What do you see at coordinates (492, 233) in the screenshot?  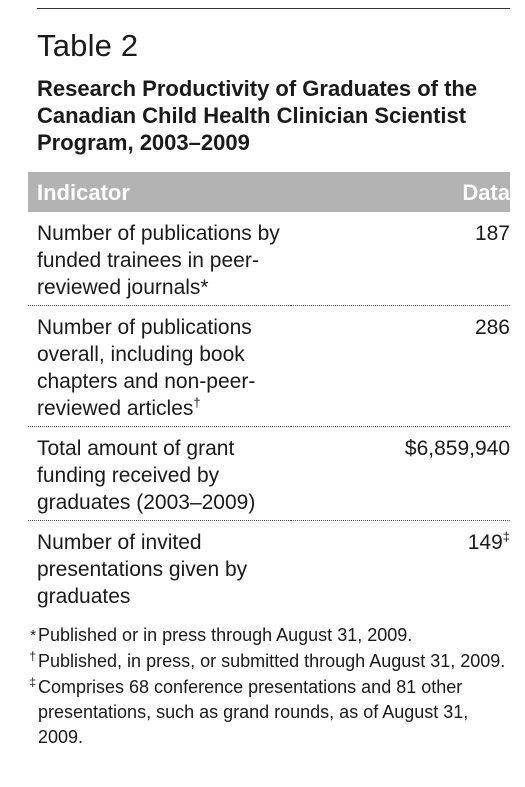 I see `data-value: 187` at bounding box center [492, 233].